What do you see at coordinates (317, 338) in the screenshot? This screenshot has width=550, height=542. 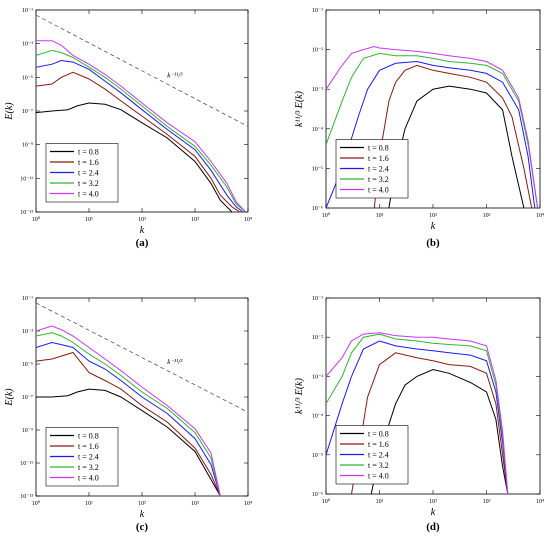 I see `y-tick-label: 10⁻²` at bounding box center [317, 338].